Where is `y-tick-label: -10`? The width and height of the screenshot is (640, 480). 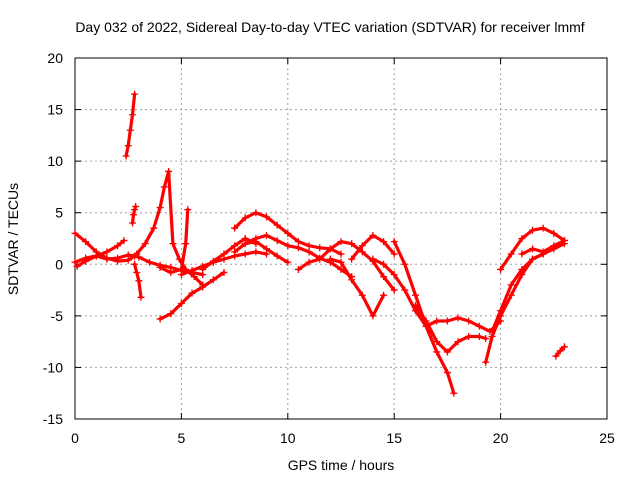
y-tick-label: -10 is located at coordinates (53, 367).